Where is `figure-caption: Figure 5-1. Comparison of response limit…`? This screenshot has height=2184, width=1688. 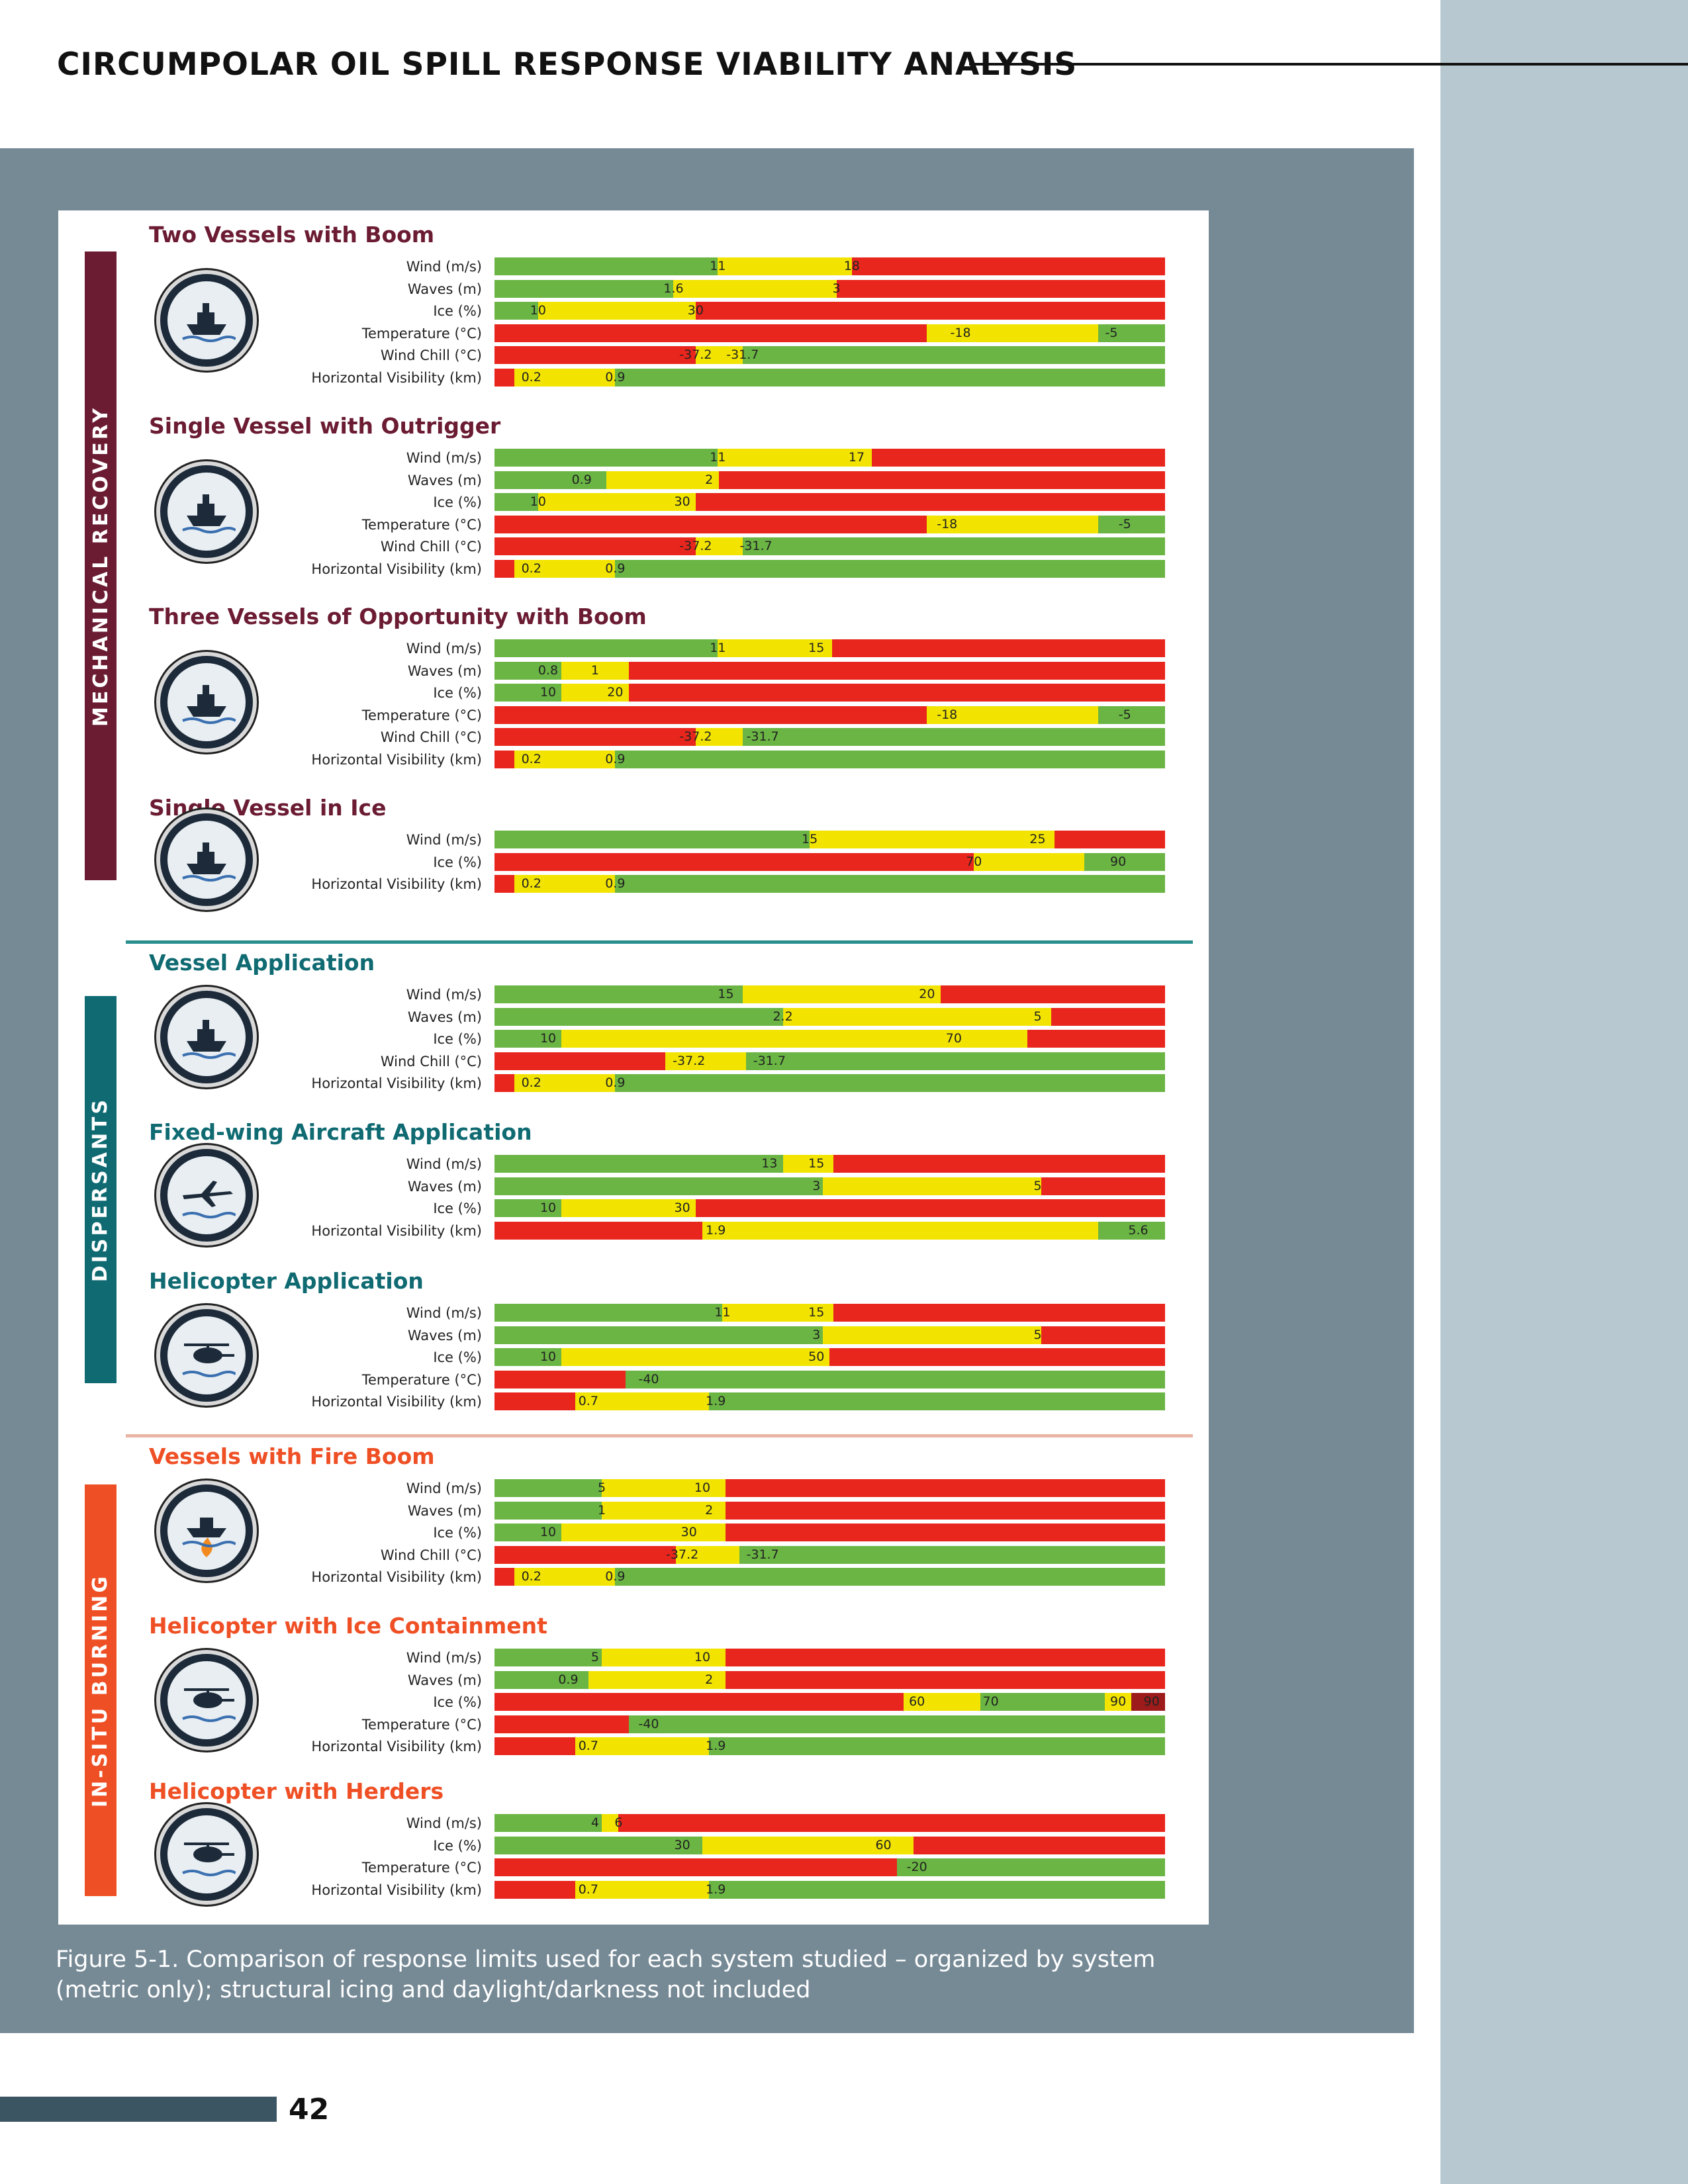 figure-caption: Figure 5-1. Comparison of response limit… is located at coordinates (606, 1974).